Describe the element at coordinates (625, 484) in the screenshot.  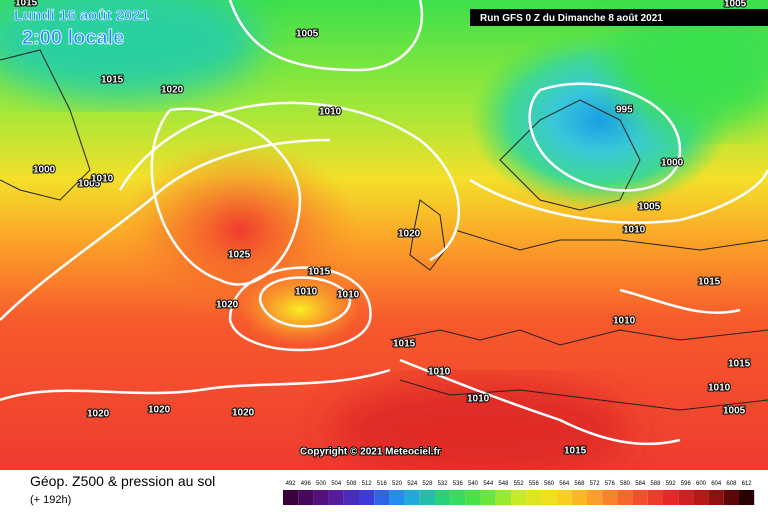
I see `scale-label: 580` at that location.